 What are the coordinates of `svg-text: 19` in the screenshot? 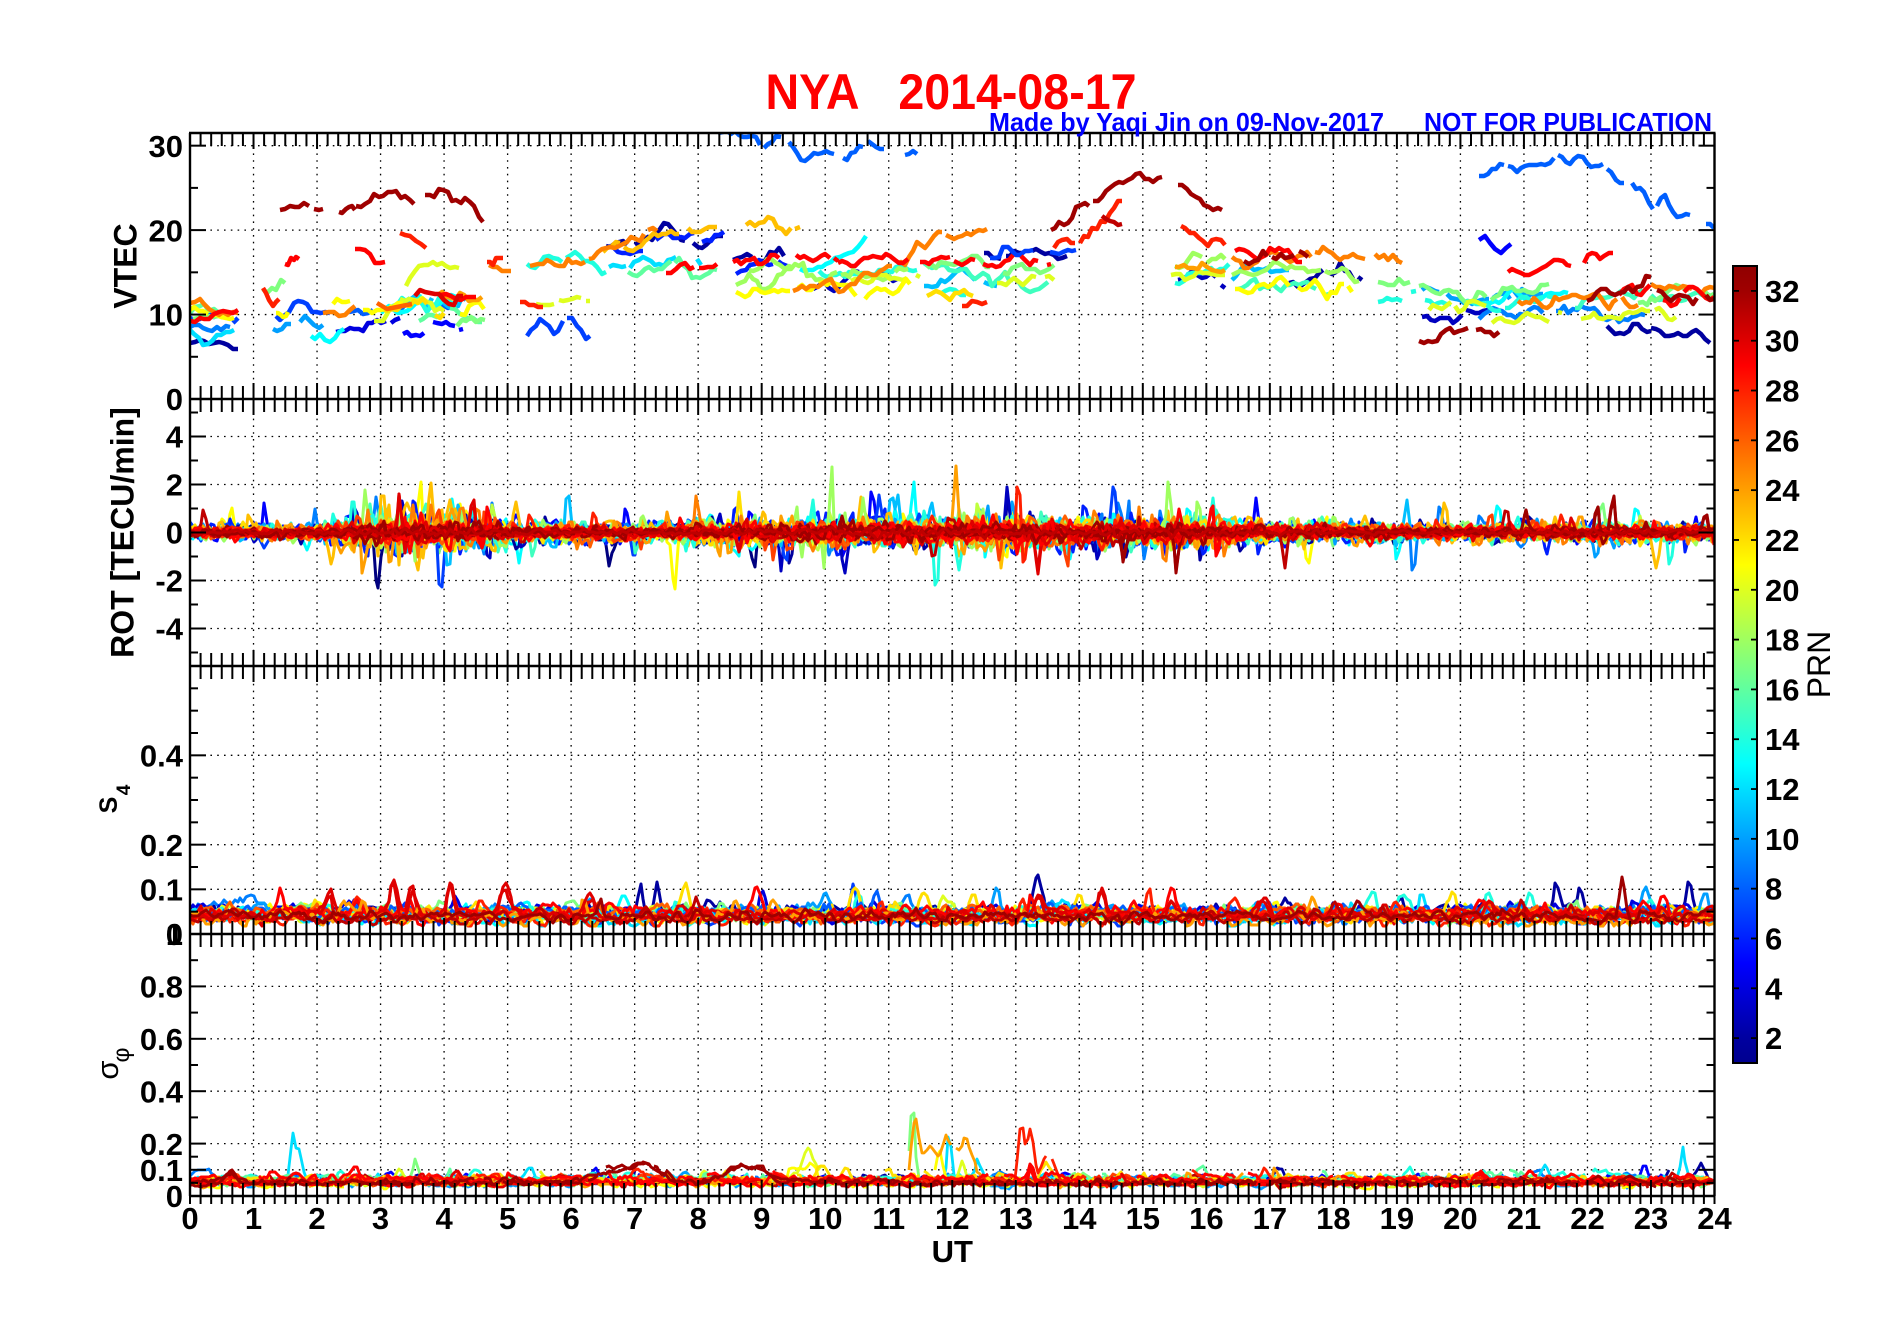 It's located at (1397, 1218).